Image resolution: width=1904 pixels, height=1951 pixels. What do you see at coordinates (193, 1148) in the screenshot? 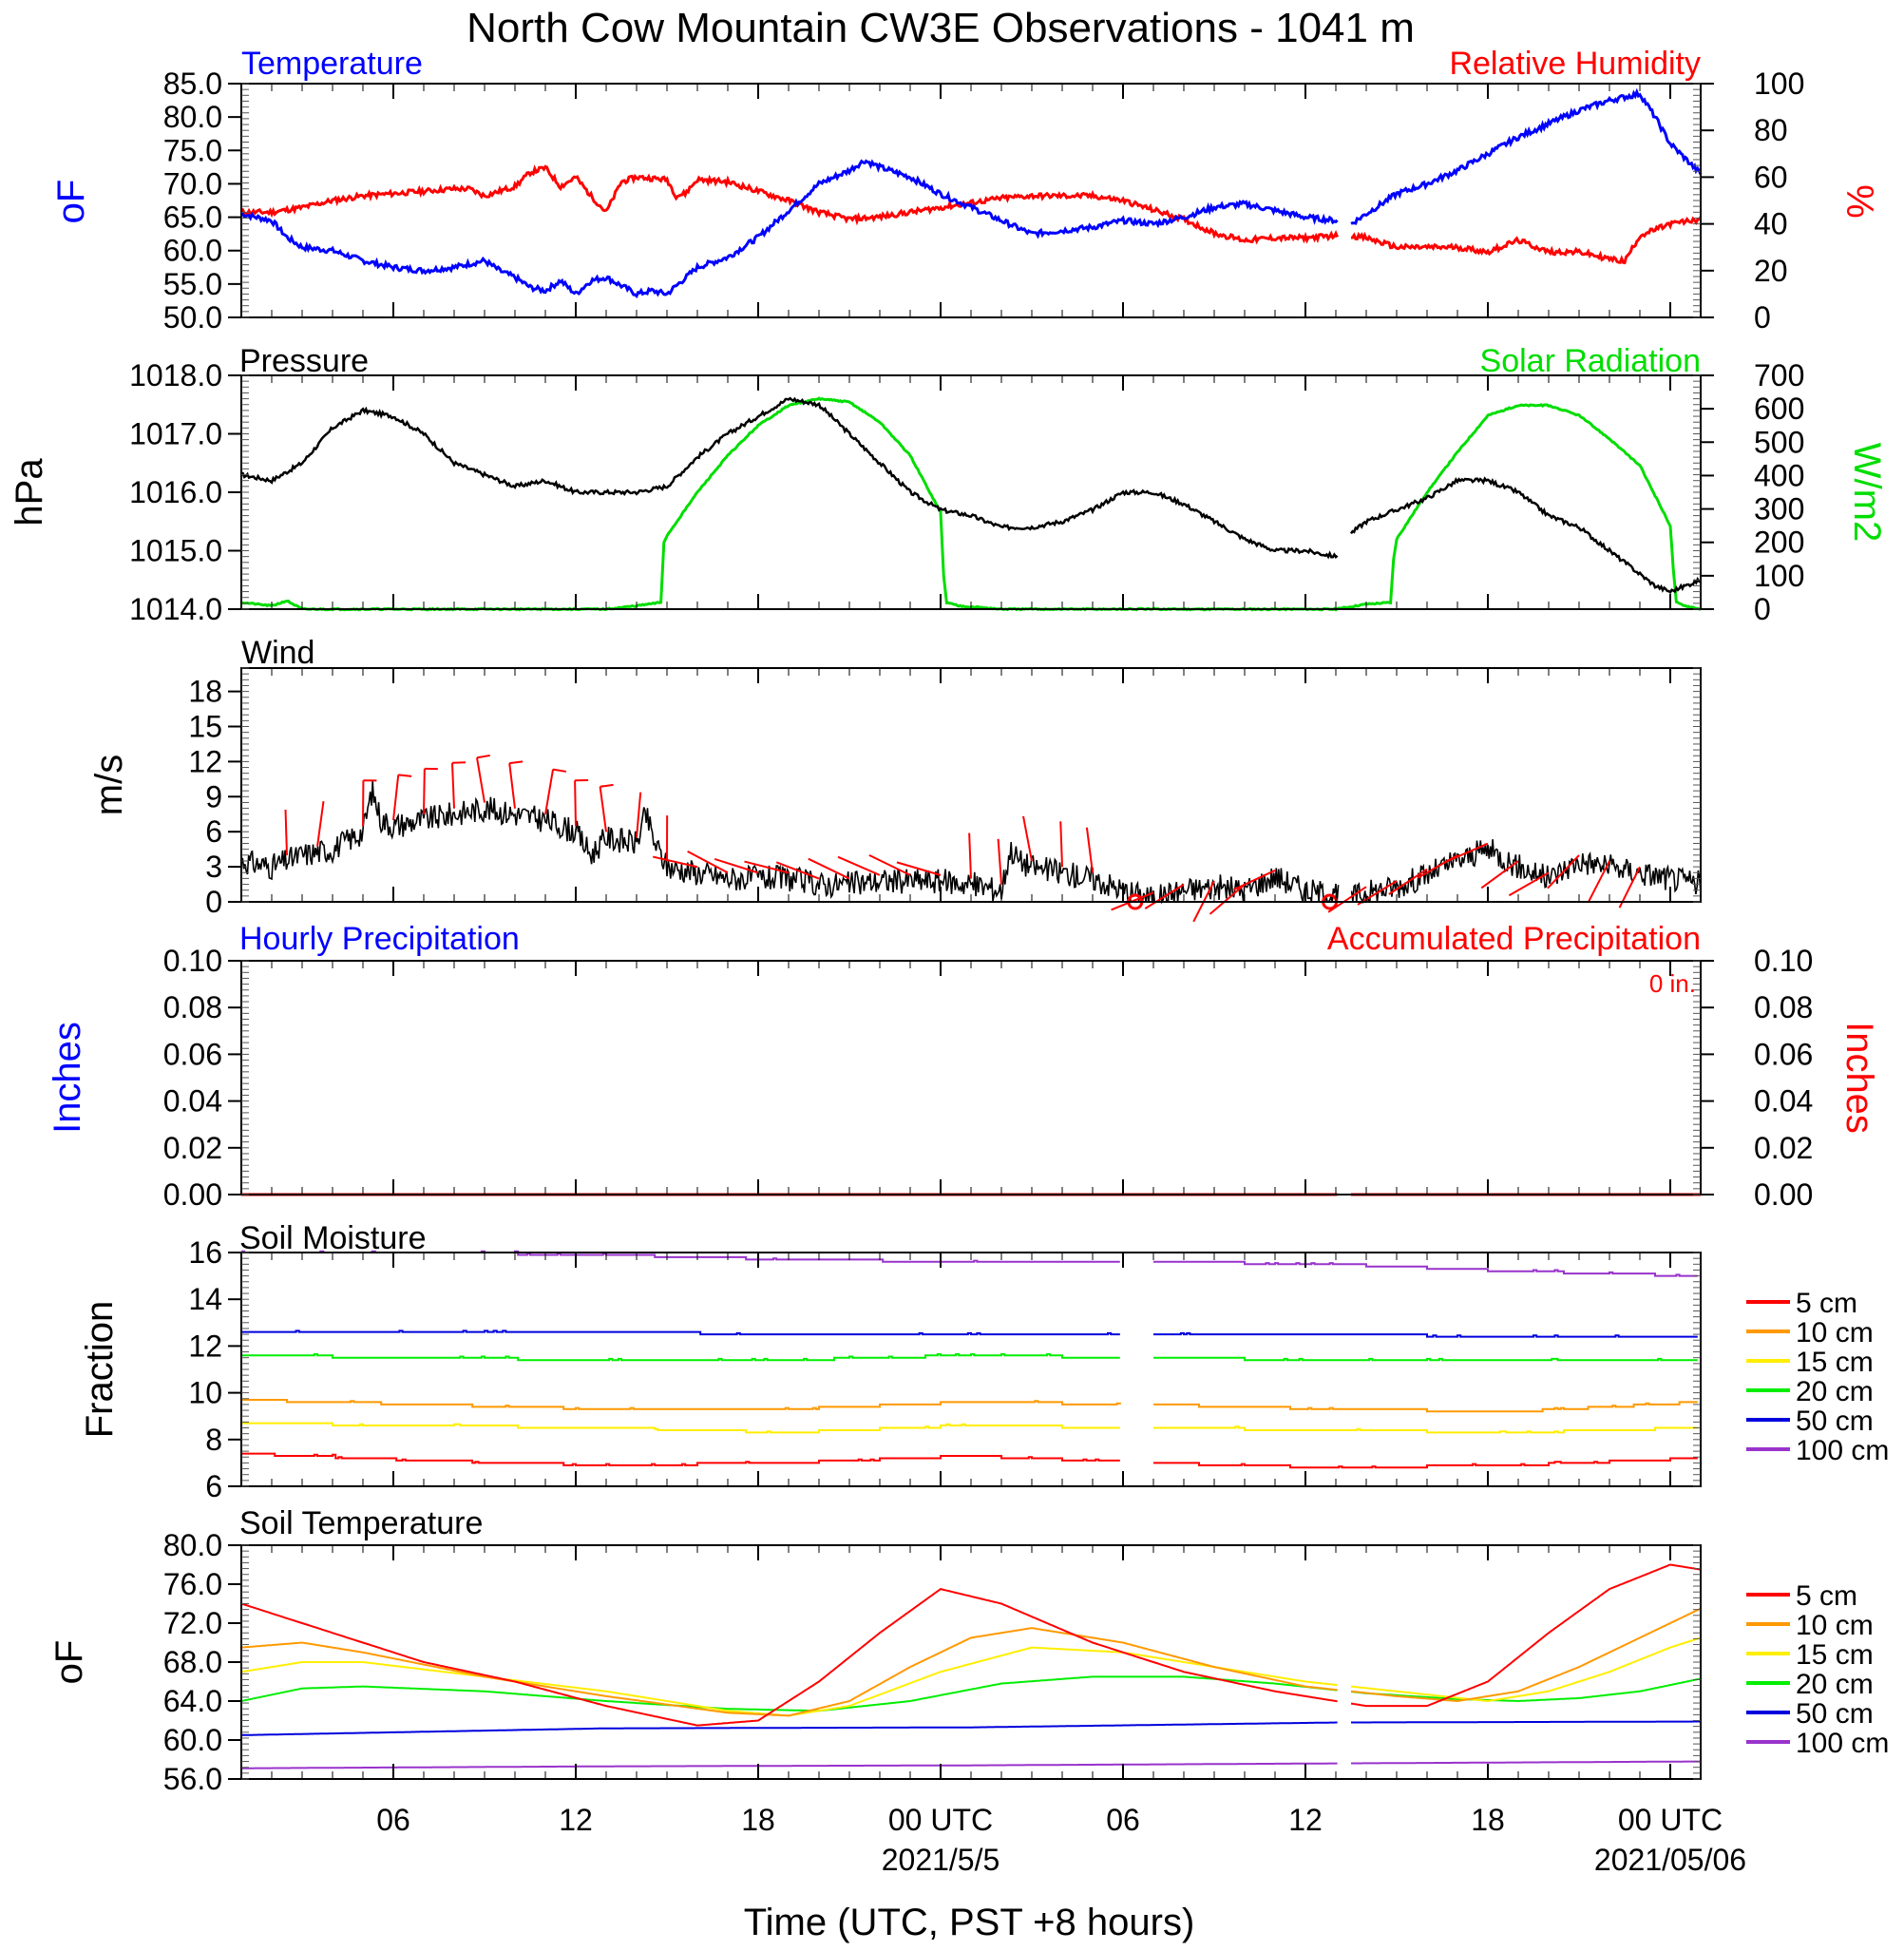
I see `y-tick-label: 0.02` at bounding box center [193, 1148].